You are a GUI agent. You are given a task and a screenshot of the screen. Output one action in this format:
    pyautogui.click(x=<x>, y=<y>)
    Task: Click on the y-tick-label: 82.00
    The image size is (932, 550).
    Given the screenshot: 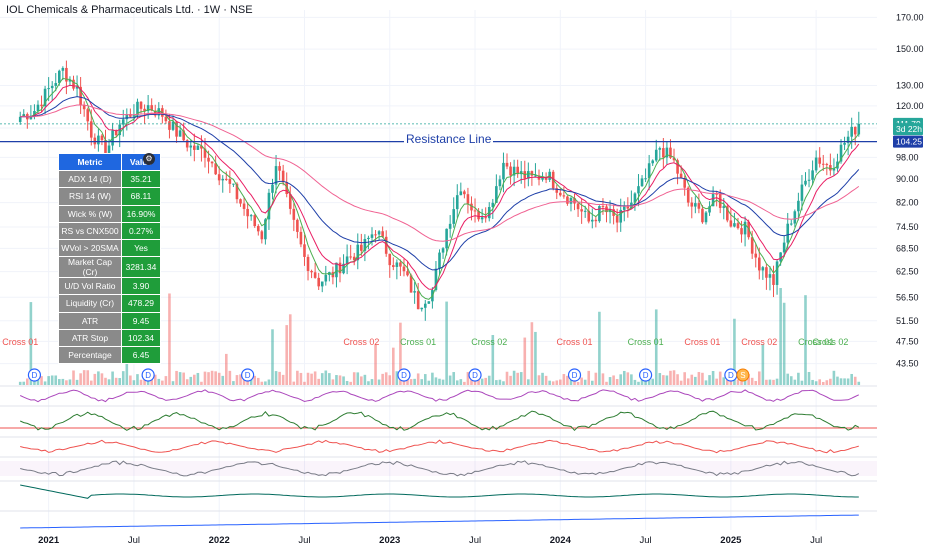 What is the action you would take?
    pyautogui.click(x=907, y=203)
    